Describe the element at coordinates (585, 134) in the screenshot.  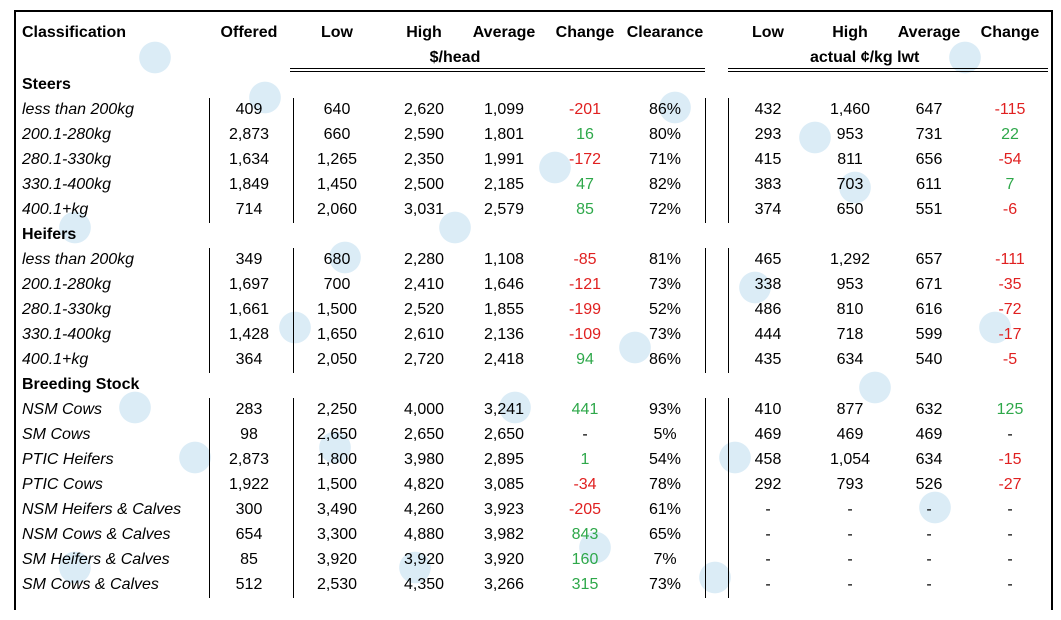
I see `cell-change: 16` at that location.